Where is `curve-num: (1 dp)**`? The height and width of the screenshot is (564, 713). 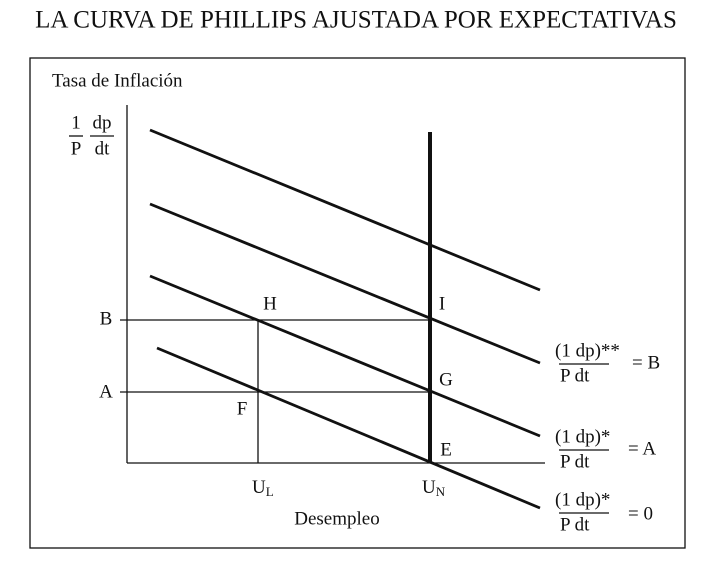 curve-num: (1 dp)** is located at coordinates (587, 350).